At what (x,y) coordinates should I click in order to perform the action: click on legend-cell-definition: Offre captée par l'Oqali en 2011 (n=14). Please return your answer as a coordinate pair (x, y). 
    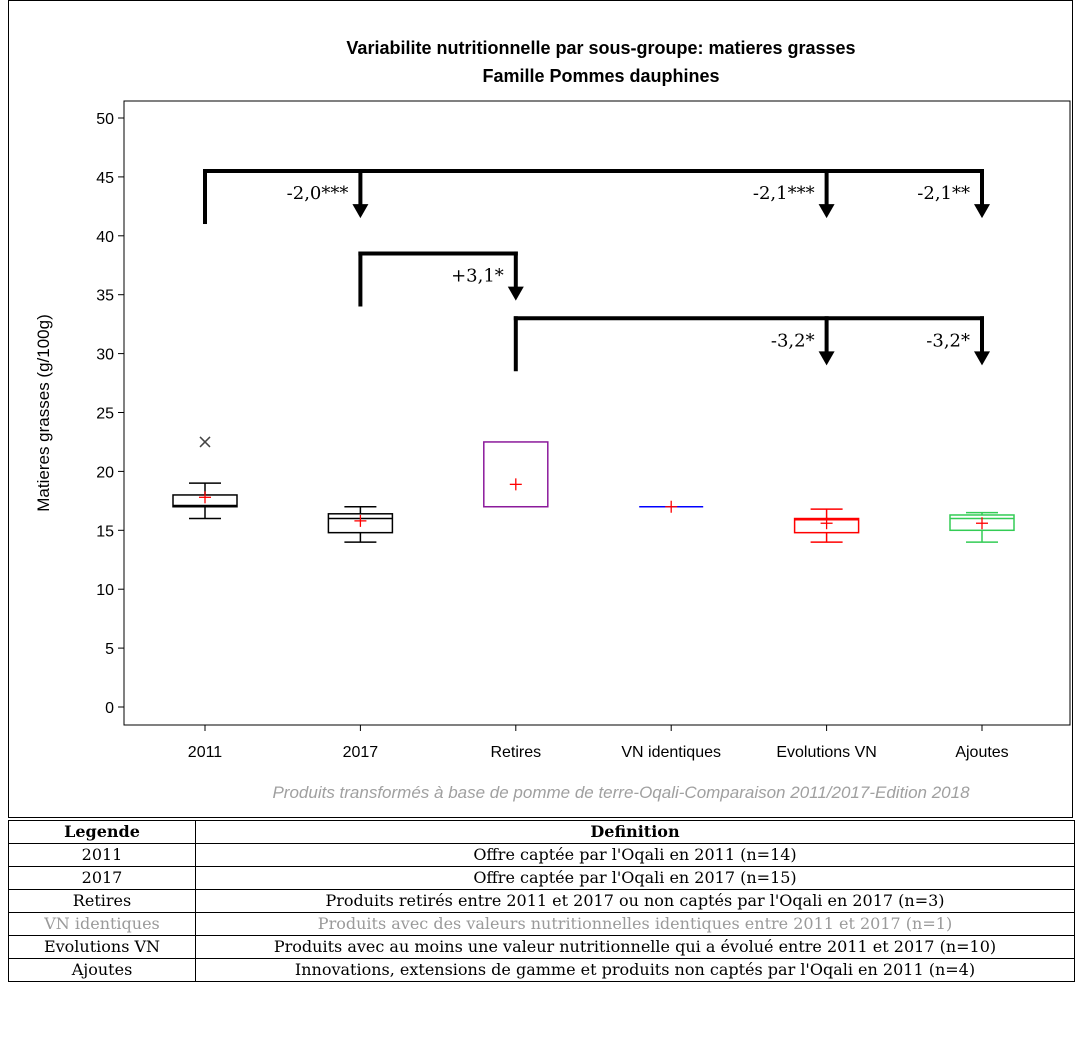
    Looking at the image, I should click on (635, 855).